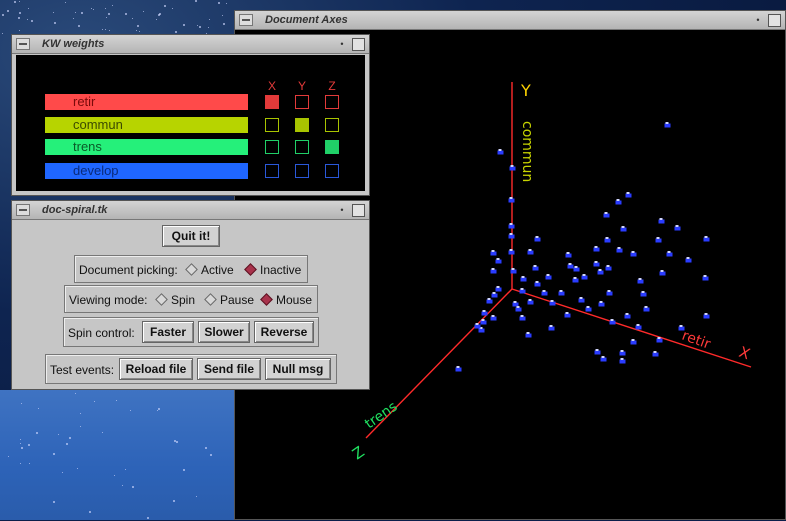 Image resolution: width=786 pixels, height=521 pixels. What do you see at coordinates (183, 300) in the screenshot?
I see `viewing-spin-label: Spin` at bounding box center [183, 300].